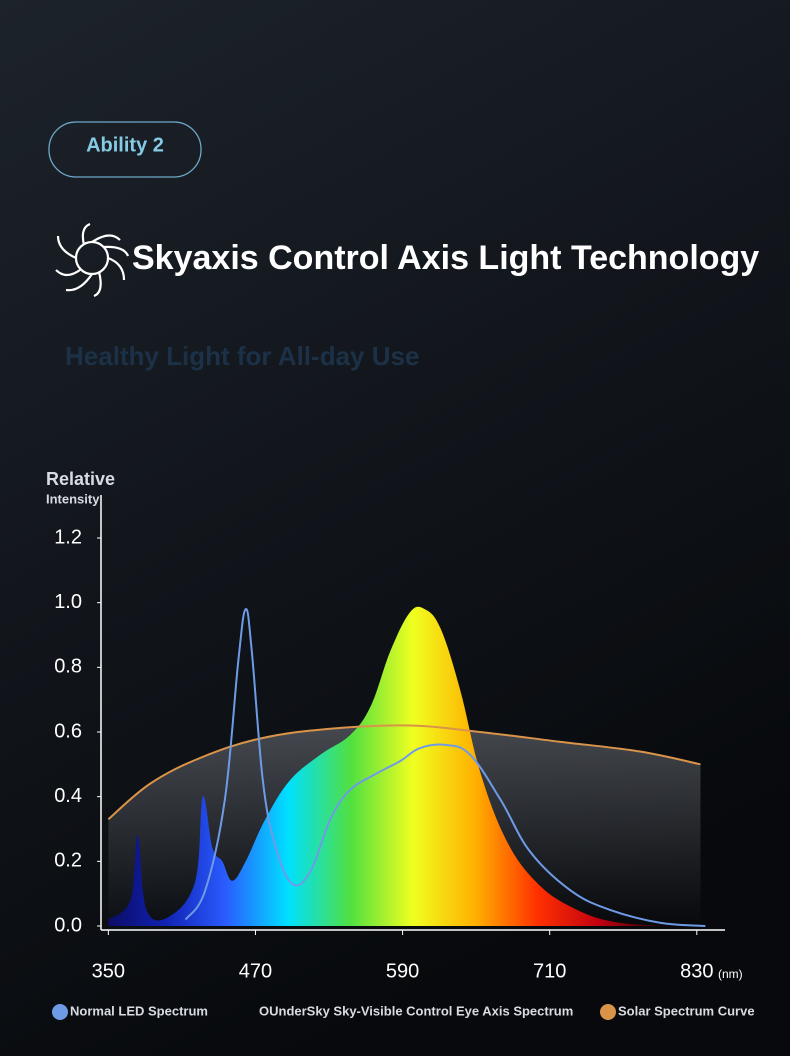 The height and width of the screenshot is (1056, 790). What do you see at coordinates (68, 796) in the screenshot?
I see `y-tick-label: 0.4` at bounding box center [68, 796].